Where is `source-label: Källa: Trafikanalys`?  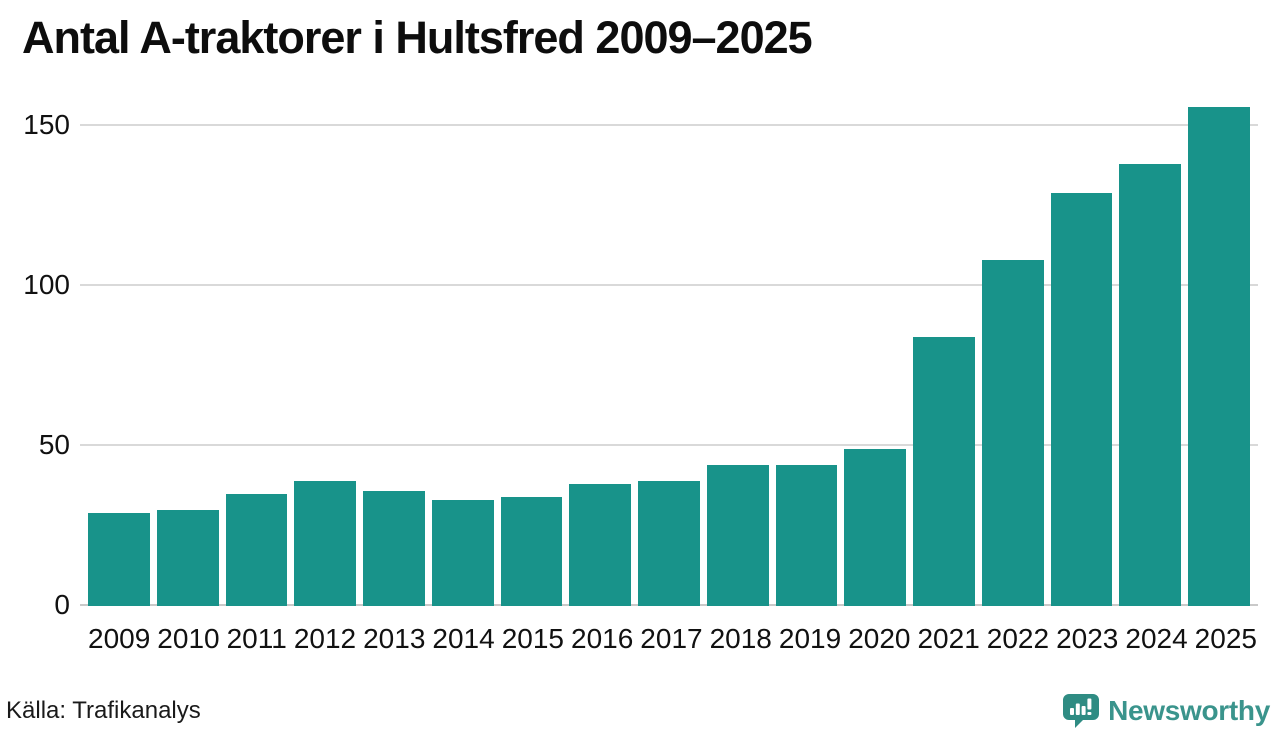 source-label: Källa: Trafikanalys is located at coordinates (103, 710).